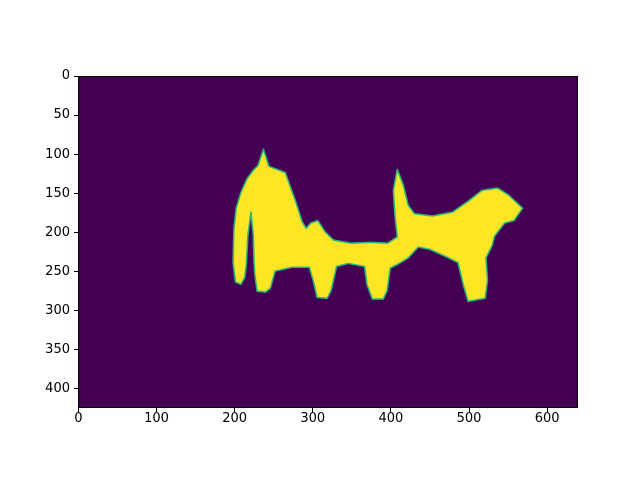 This screenshot has width=640, height=480. I want to click on y-tick-label: 50, so click(61, 115).